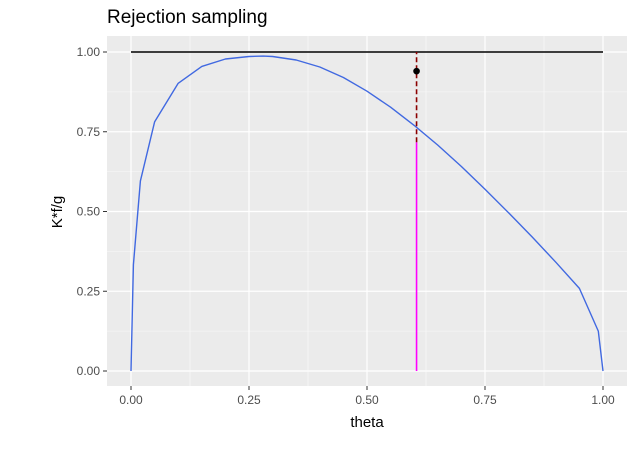 The image size is (642, 450). Describe the element at coordinates (131, 400) in the screenshot. I see `x-tick-label: 0.00` at that location.